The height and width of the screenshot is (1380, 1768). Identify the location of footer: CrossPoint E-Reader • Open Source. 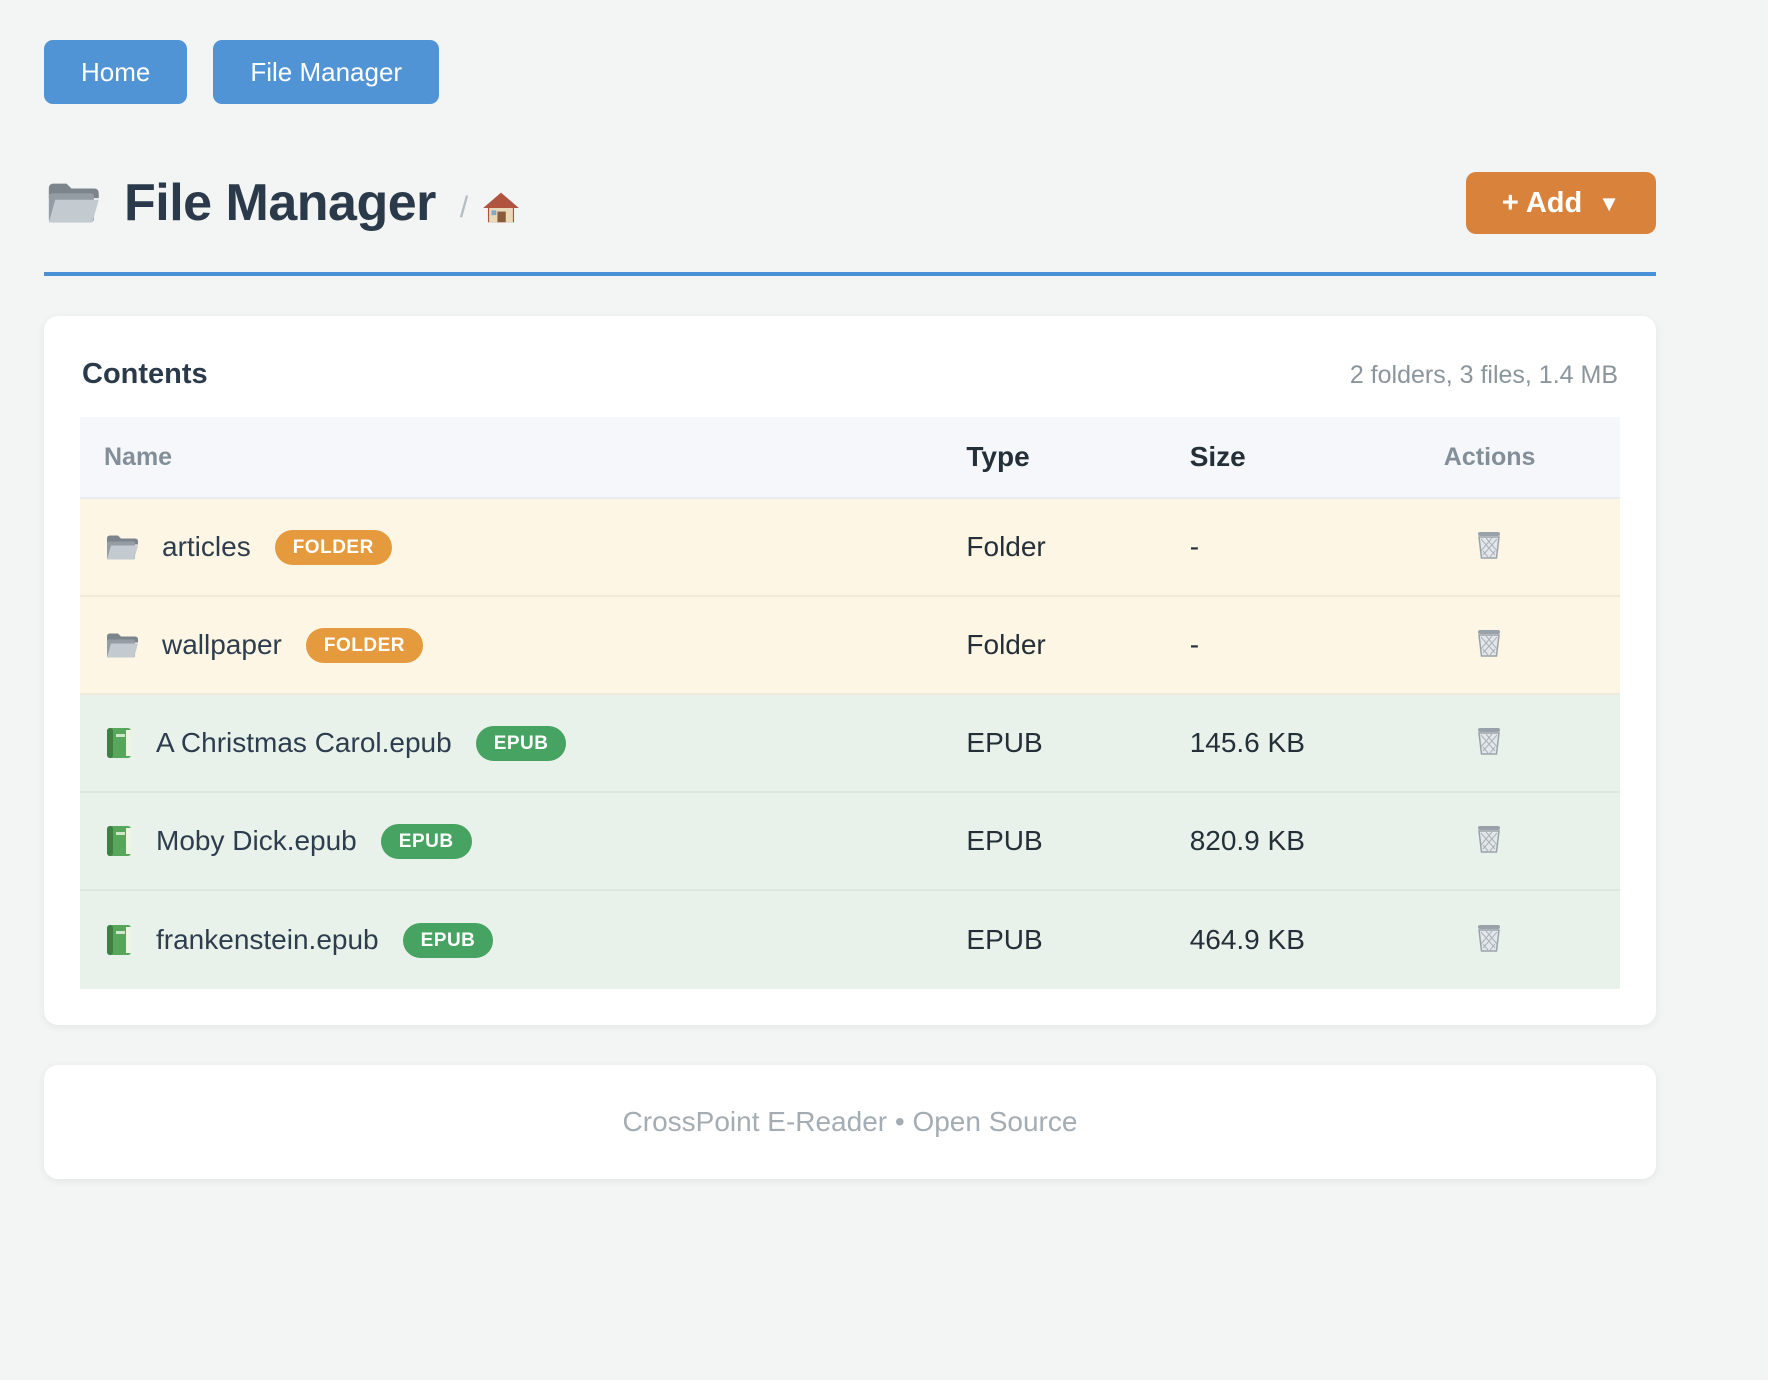
(850, 1122).